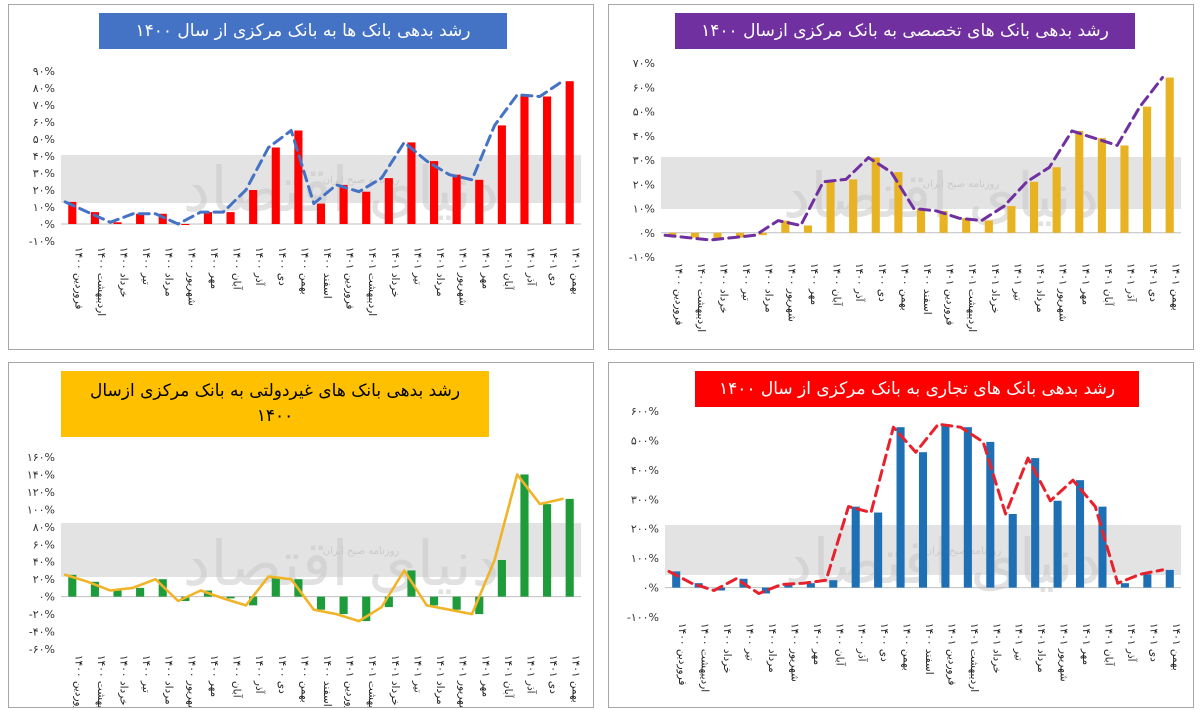  I want to click on category-label: بهمن ۱۴۰۱, so click(1176, 647).